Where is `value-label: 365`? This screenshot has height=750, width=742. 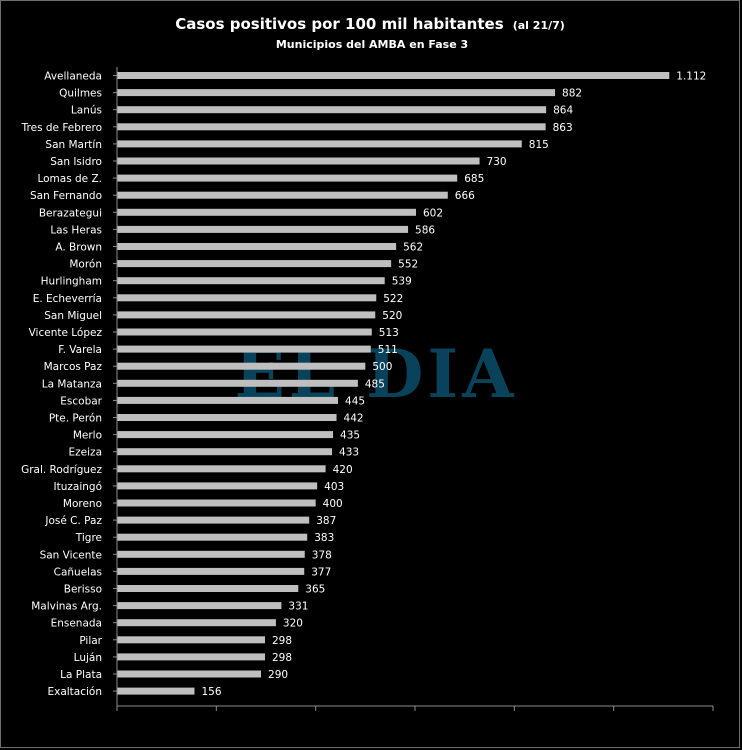 value-label: 365 is located at coordinates (315, 590).